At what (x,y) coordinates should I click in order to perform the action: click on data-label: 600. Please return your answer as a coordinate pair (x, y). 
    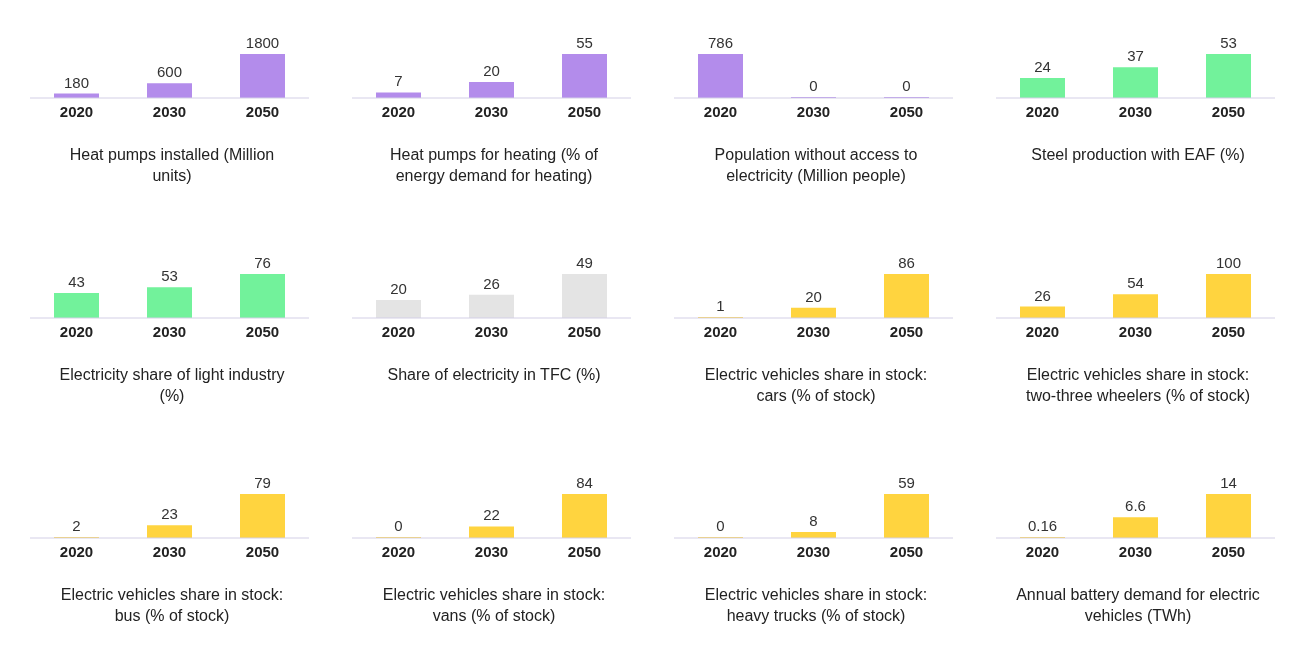
    Looking at the image, I should click on (169, 72).